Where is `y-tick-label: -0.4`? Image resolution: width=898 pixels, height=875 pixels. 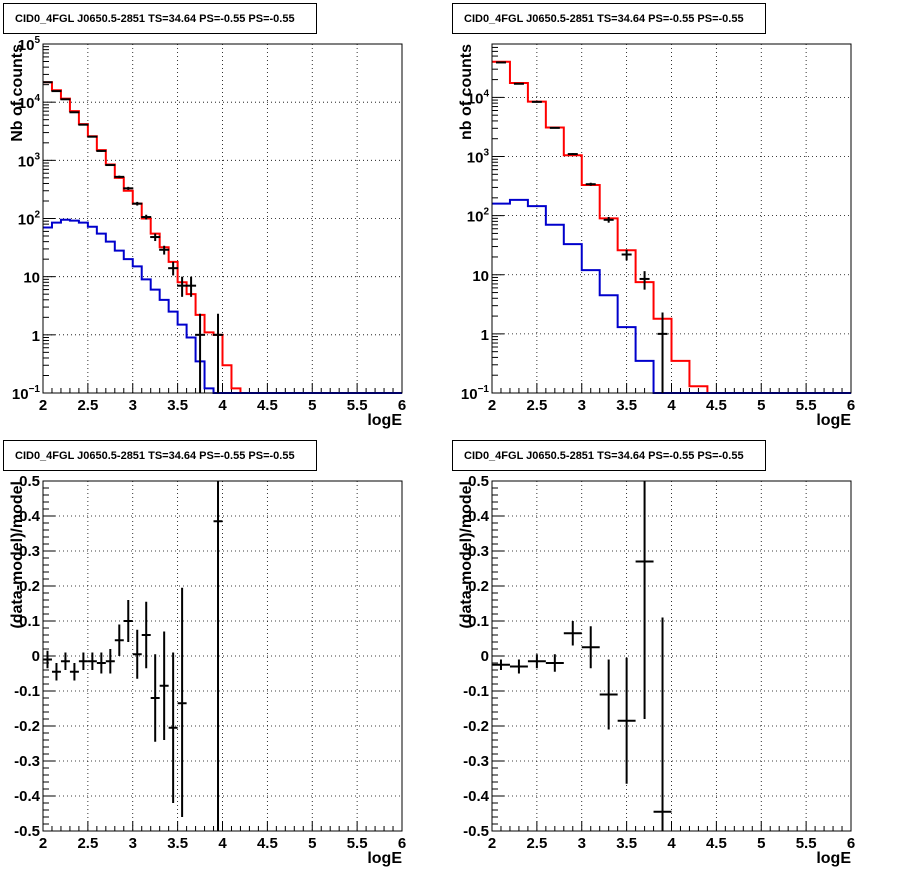
y-tick-label: -0.4 is located at coordinates (476, 796).